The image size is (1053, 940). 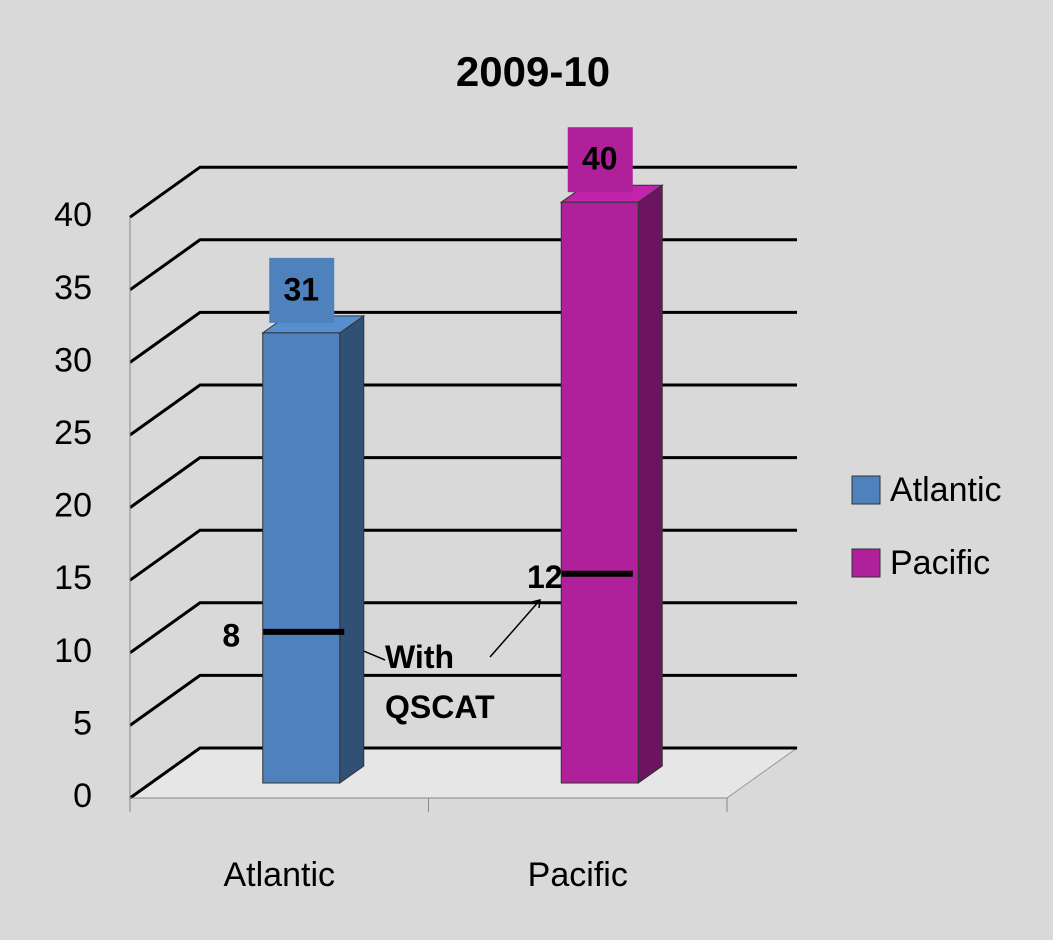 I want to click on y-tick-label: 5, so click(x=82, y=723).